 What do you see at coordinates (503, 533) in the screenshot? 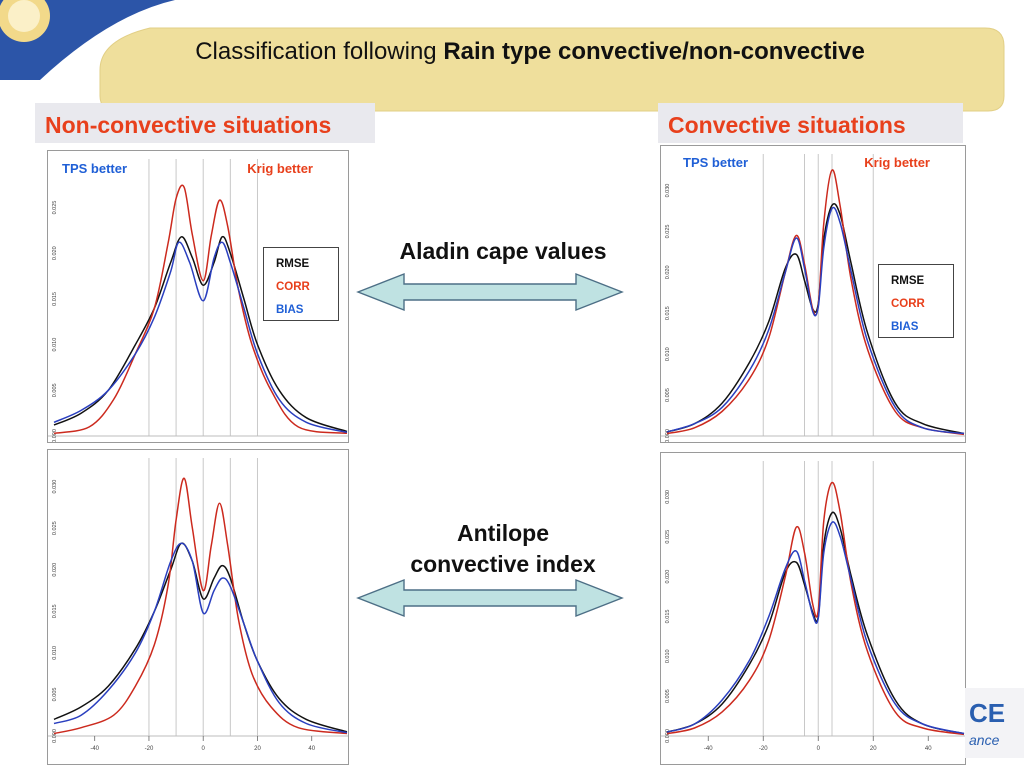
I see `antilope-line1: Antilope` at bounding box center [503, 533].